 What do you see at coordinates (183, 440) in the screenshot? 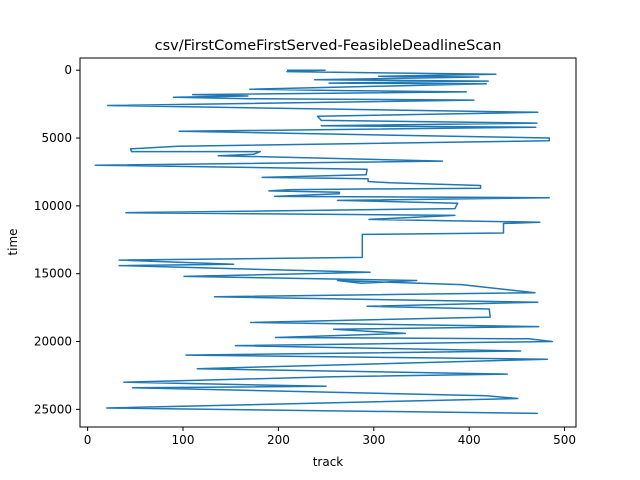
I see `x-tick-label: 100` at bounding box center [183, 440].